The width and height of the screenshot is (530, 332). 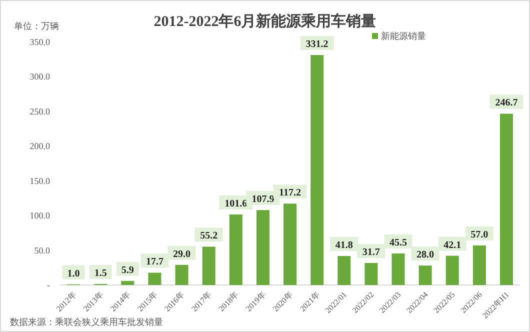 I want to click on y-tick-label: 300.0, so click(x=40, y=77).